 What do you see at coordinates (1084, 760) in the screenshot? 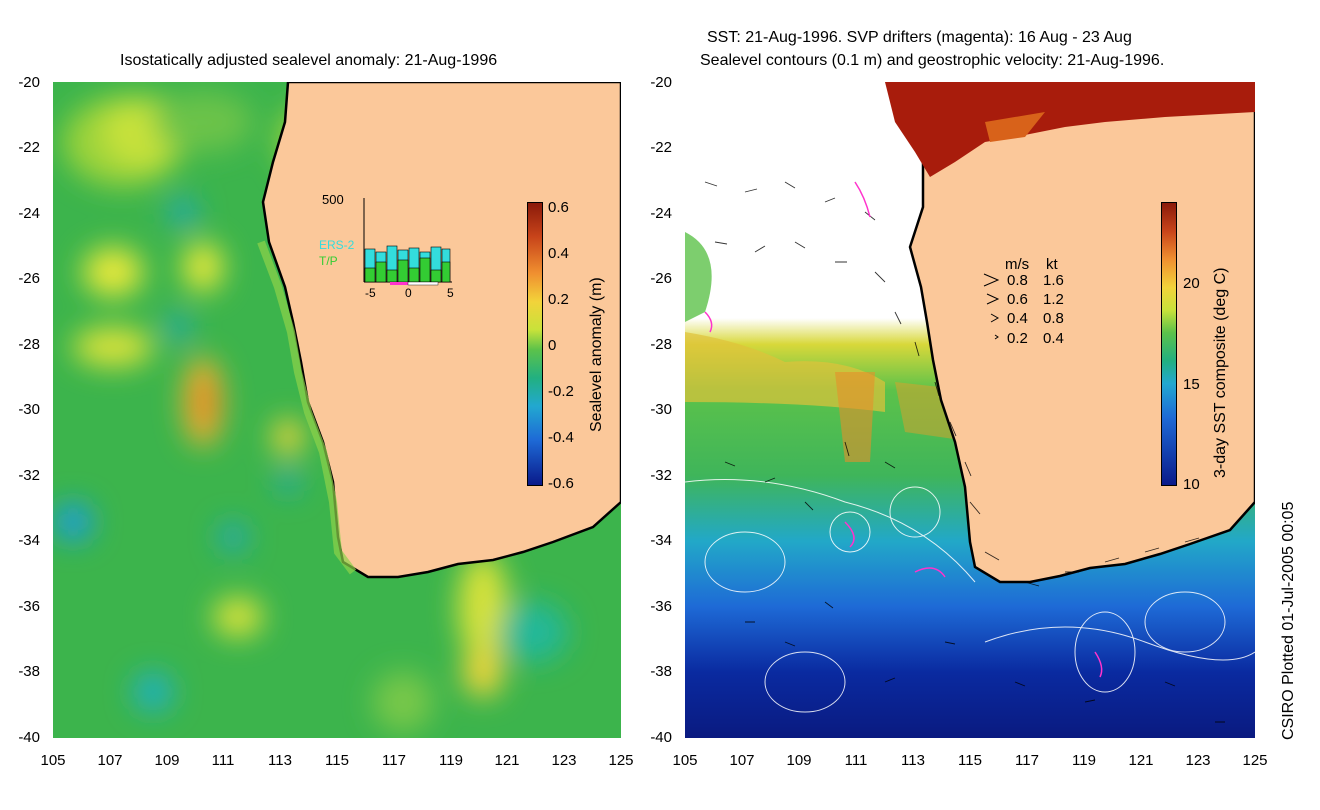
I see `right-xtick: 119` at bounding box center [1084, 760].